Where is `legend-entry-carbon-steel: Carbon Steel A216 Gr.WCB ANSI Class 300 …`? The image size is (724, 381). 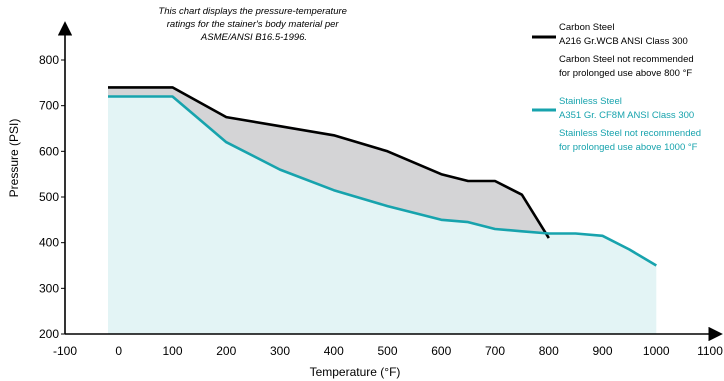
legend-entry-carbon-steel: Carbon Steel A216 Gr.WCB ANSI Class 300 … is located at coordinates (627, 50).